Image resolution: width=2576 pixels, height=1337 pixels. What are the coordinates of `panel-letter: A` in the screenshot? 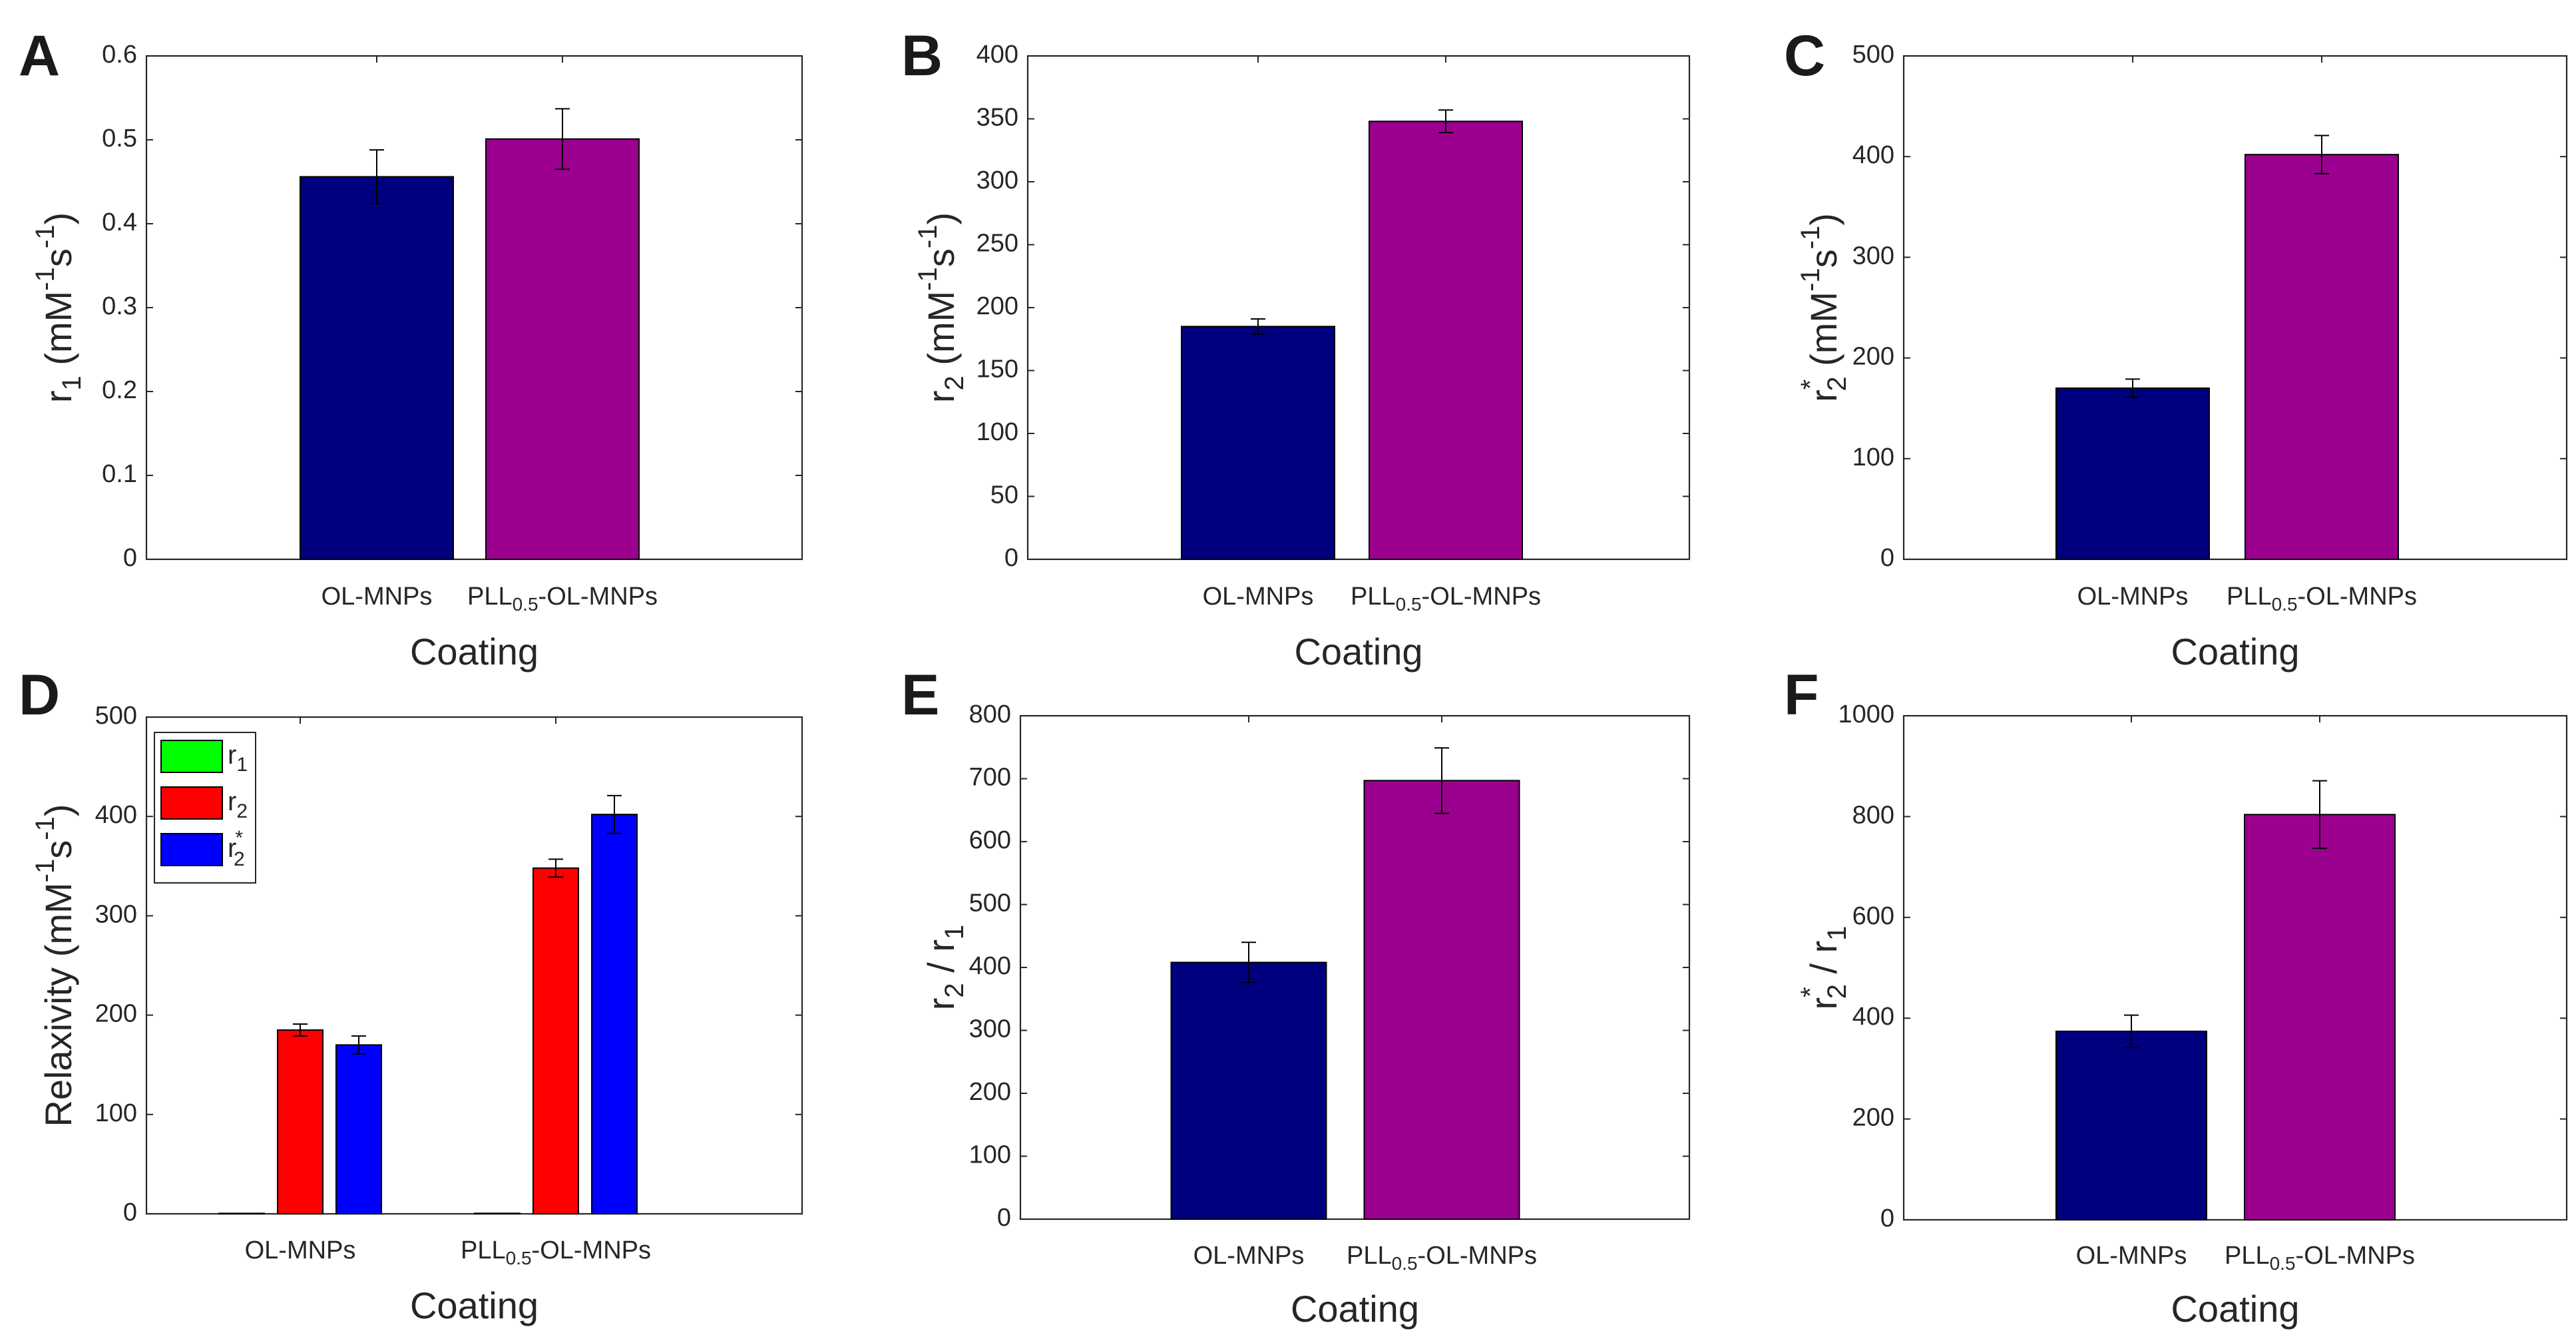 It's located at (39, 56).